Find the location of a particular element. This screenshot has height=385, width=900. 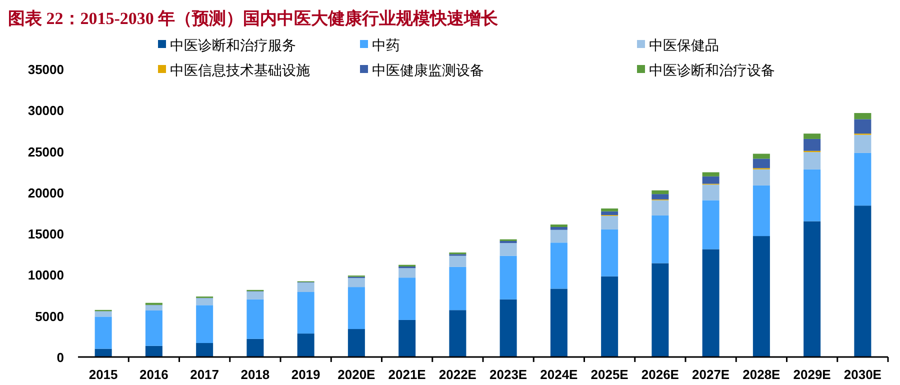

x-tick-label: 2025E is located at coordinates (609, 374).